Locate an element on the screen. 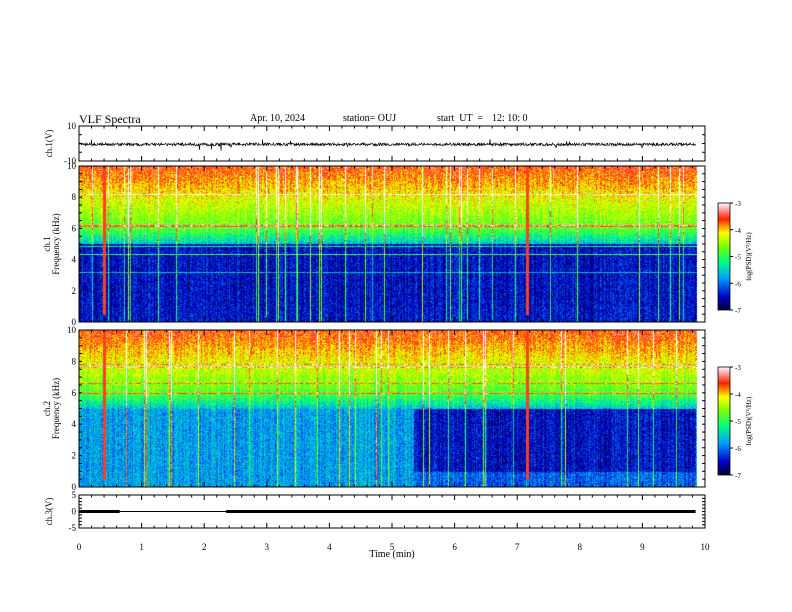 The width and height of the screenshot is (792, 612). xtick-label: 4 is located at coordinates (329, 547).